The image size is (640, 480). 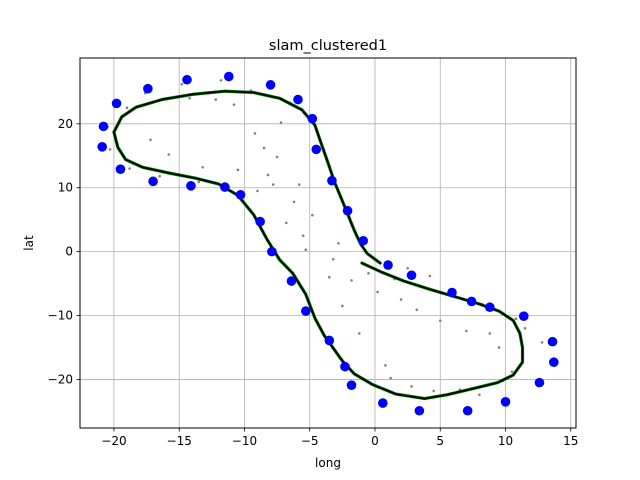 What do you see at coordinates (375, 441) in the screenshot?
I see `x-tick-label: 0` at bounding box center [375, 441].